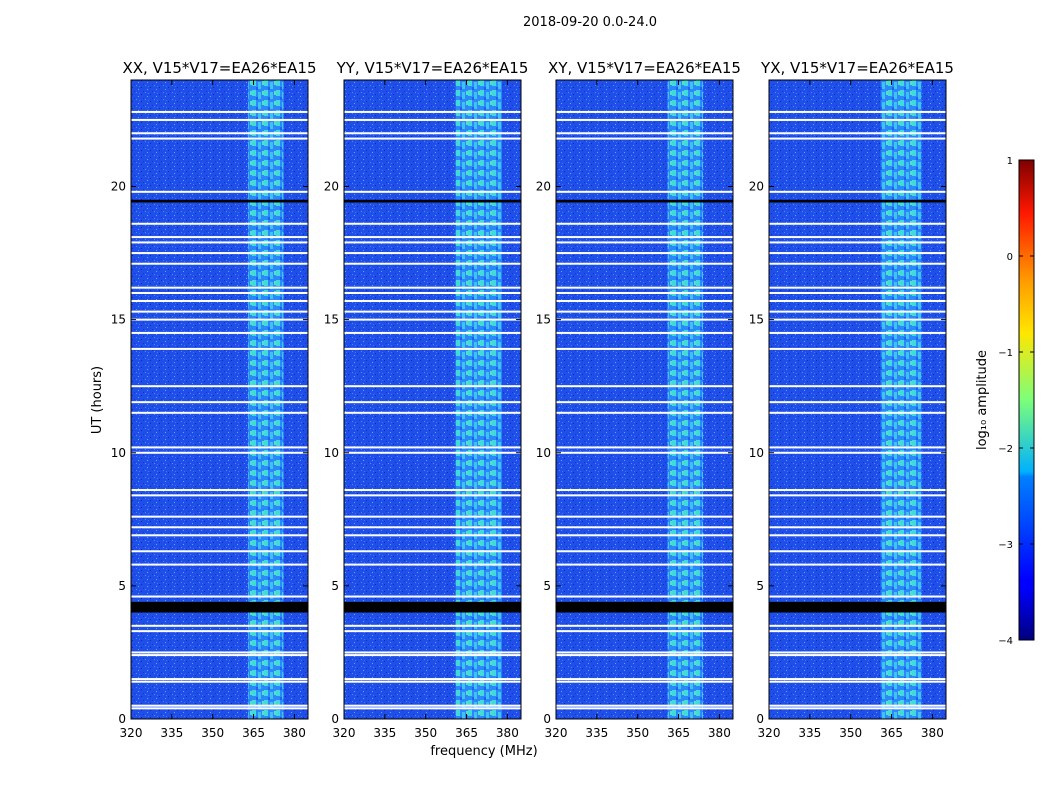  What do you see at coordinates (1026, 400) in the screenshot?
I see `colorbar-gradient` at bounding box center [1026, 400].